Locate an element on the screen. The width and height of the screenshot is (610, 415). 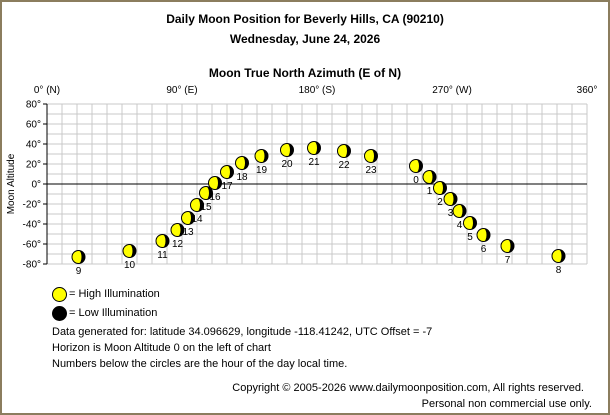
y-tick-label: 60° is located at coordinates (33, 125).